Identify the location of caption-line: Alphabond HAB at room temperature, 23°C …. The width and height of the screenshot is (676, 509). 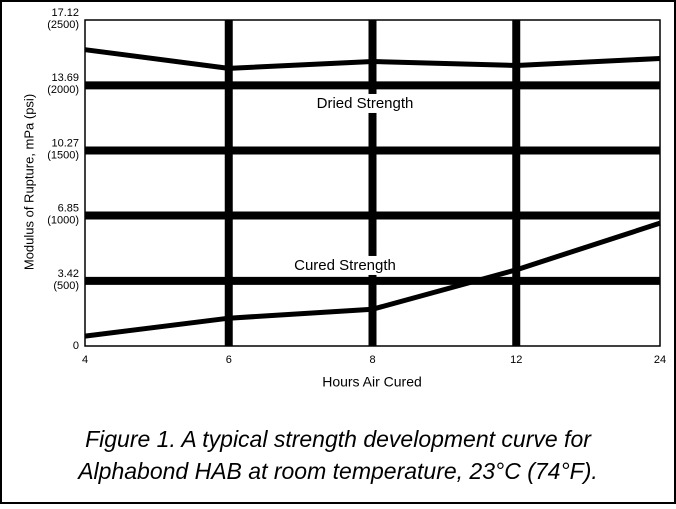
(337, 471).